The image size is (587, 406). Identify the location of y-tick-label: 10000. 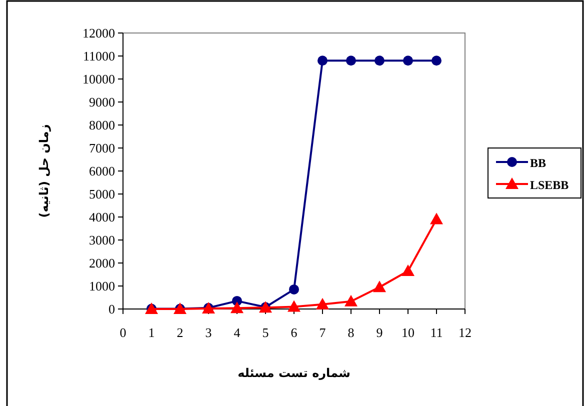
(98, 79).